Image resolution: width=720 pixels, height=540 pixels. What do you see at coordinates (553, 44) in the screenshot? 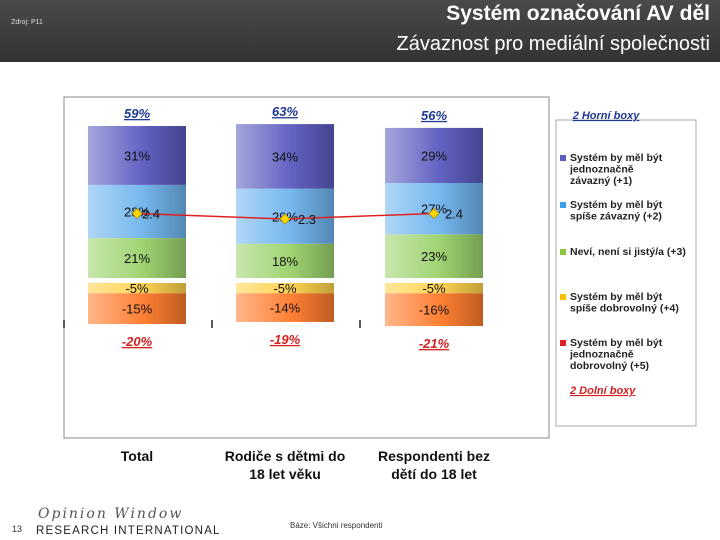
I see `slide-subtitle: Závaznost pro mediální společnosti` at bounding box center [553, 44].